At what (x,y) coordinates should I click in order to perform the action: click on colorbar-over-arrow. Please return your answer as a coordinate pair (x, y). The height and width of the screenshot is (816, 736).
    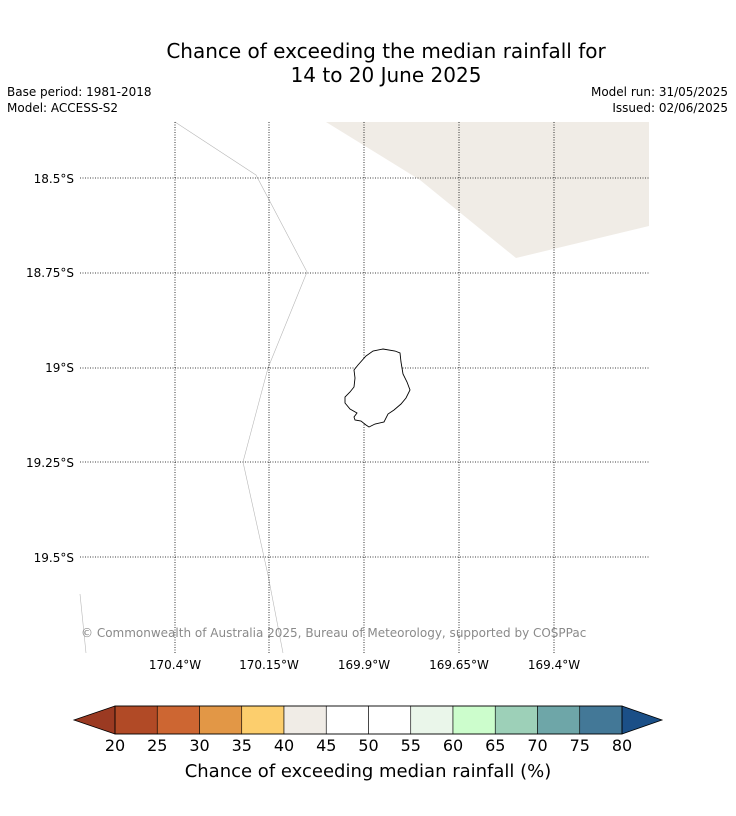
    Looking at the image, I should click on (642, 720).